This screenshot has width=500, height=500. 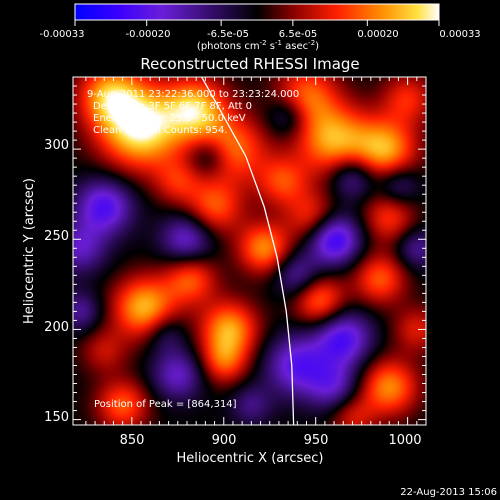 What do you see at coordinates (250, 458) in the screenshot?
I see `x-axis-label: Heliocentric X (arcsec)` at bounding box center [250, 458].